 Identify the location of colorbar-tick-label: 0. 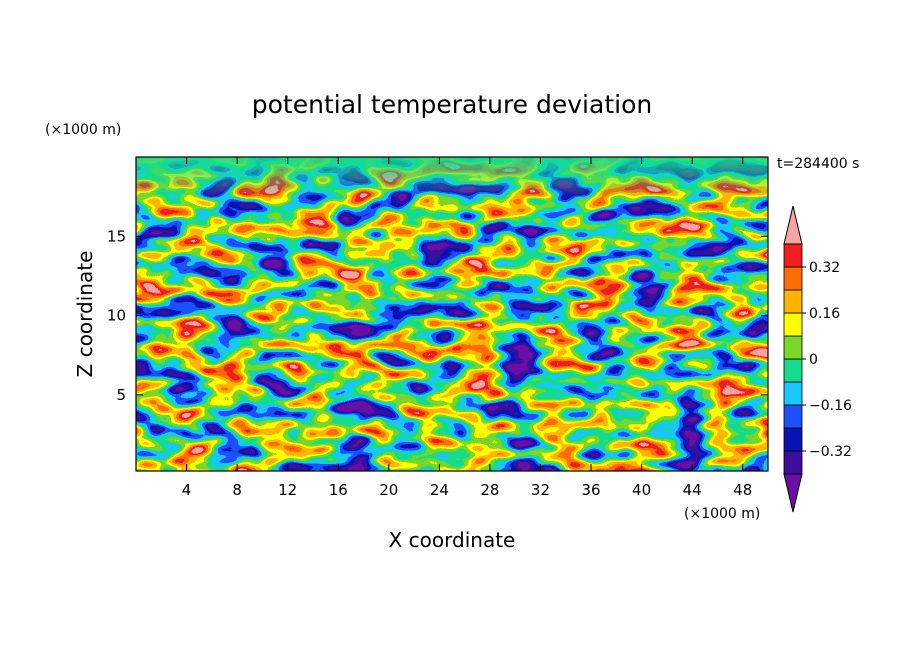
(813, 360).